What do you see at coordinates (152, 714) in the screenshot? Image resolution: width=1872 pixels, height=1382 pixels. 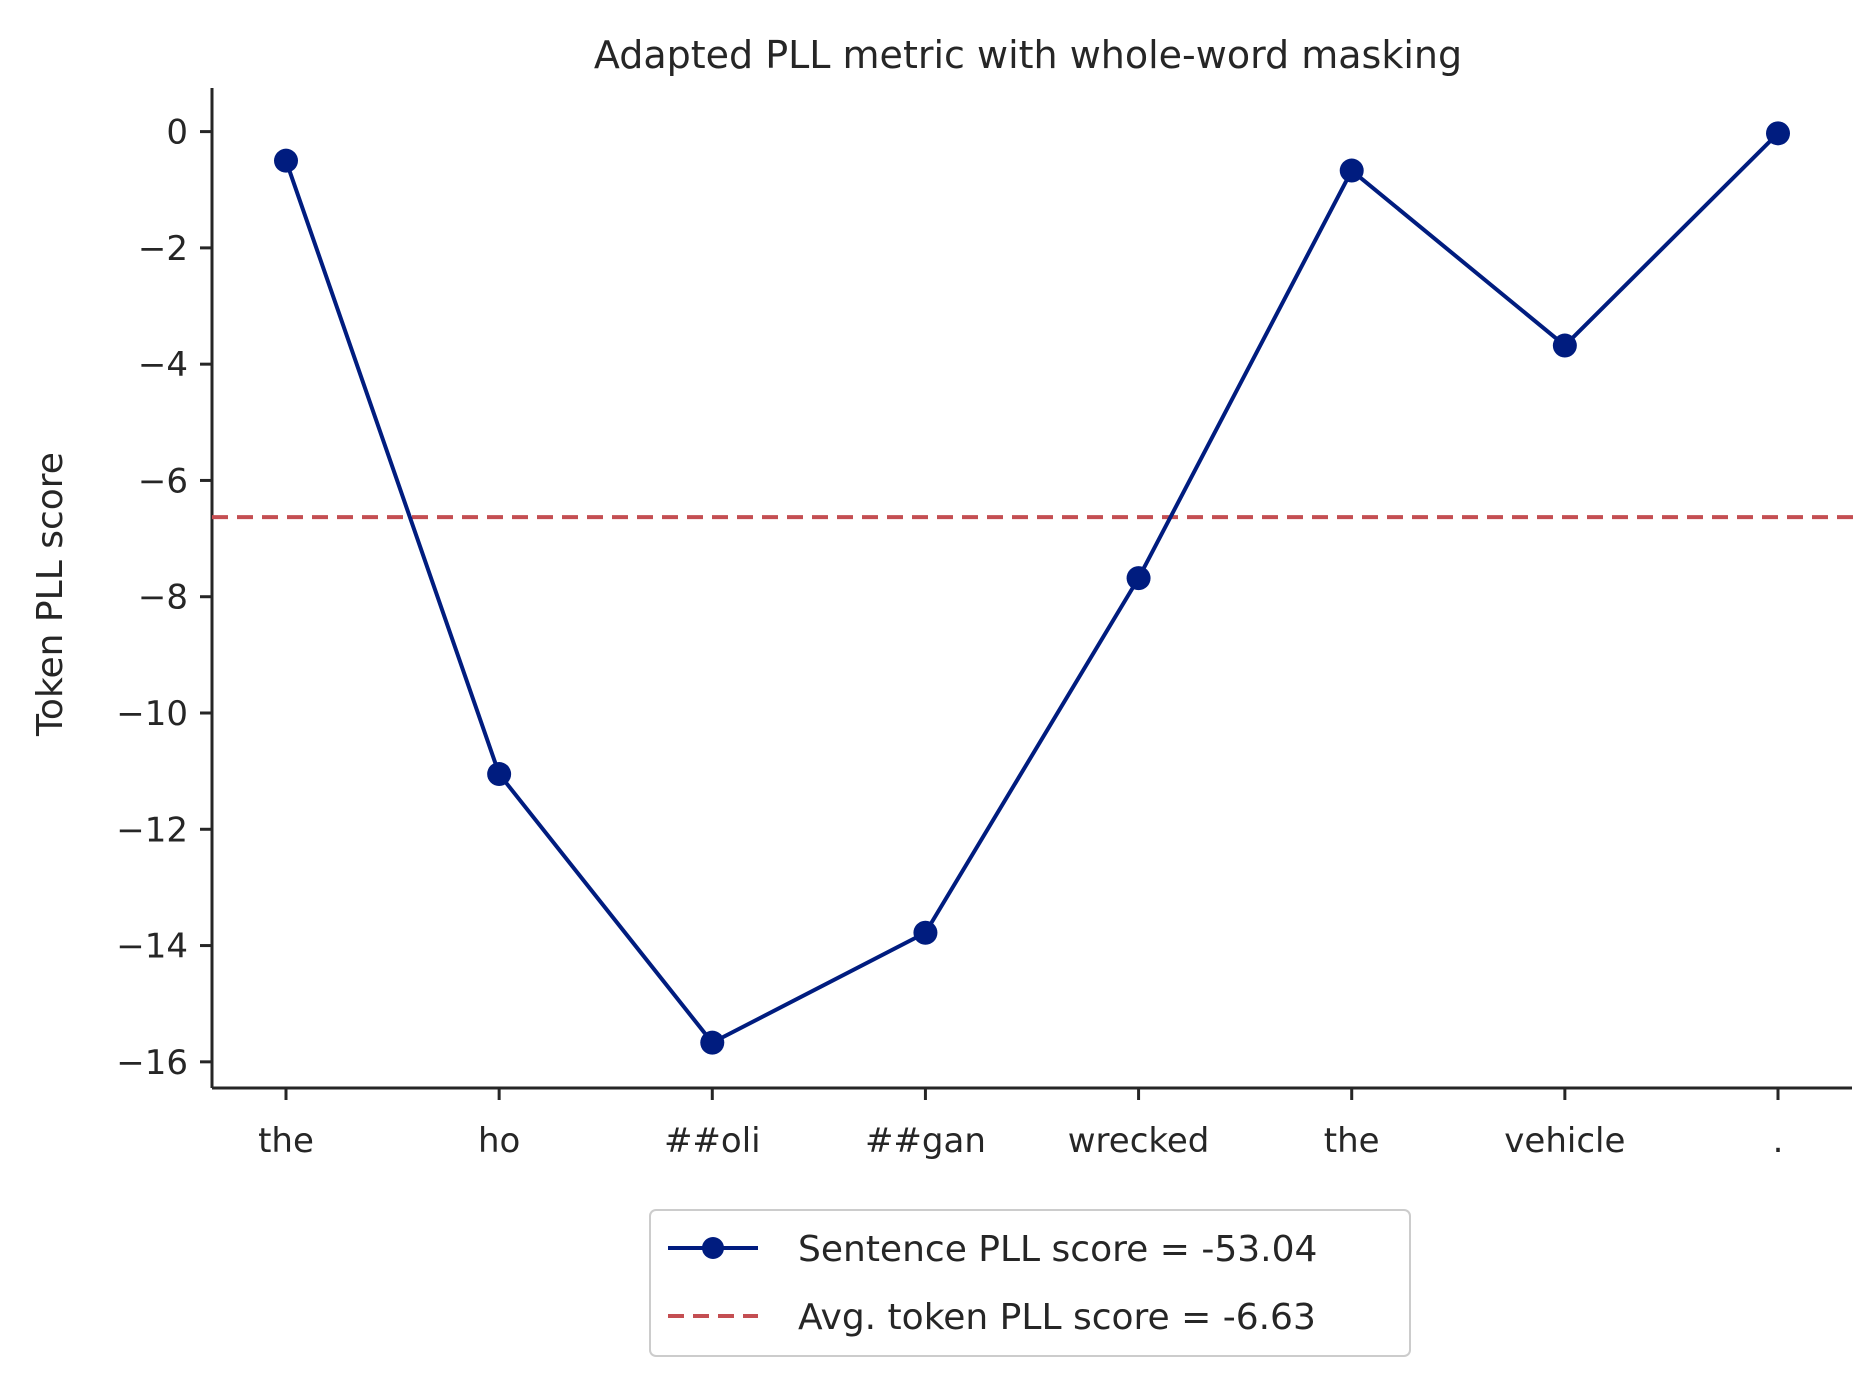 I see `y-tick-label: −10` at bounding box center [152, 714].